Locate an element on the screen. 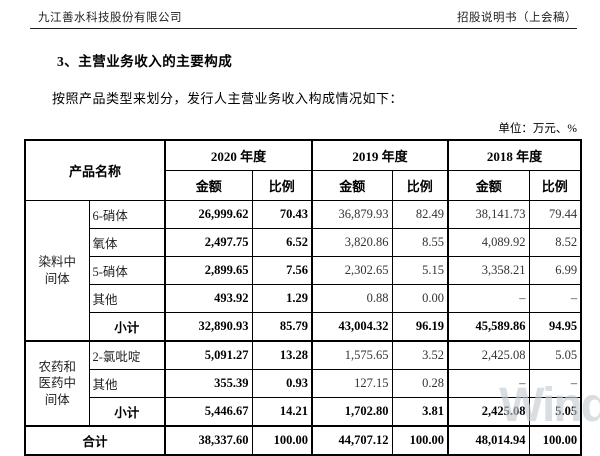 This screenshot has width=600, height=456. ratio-2019: 3.81 is located at coordinates (420, 412).